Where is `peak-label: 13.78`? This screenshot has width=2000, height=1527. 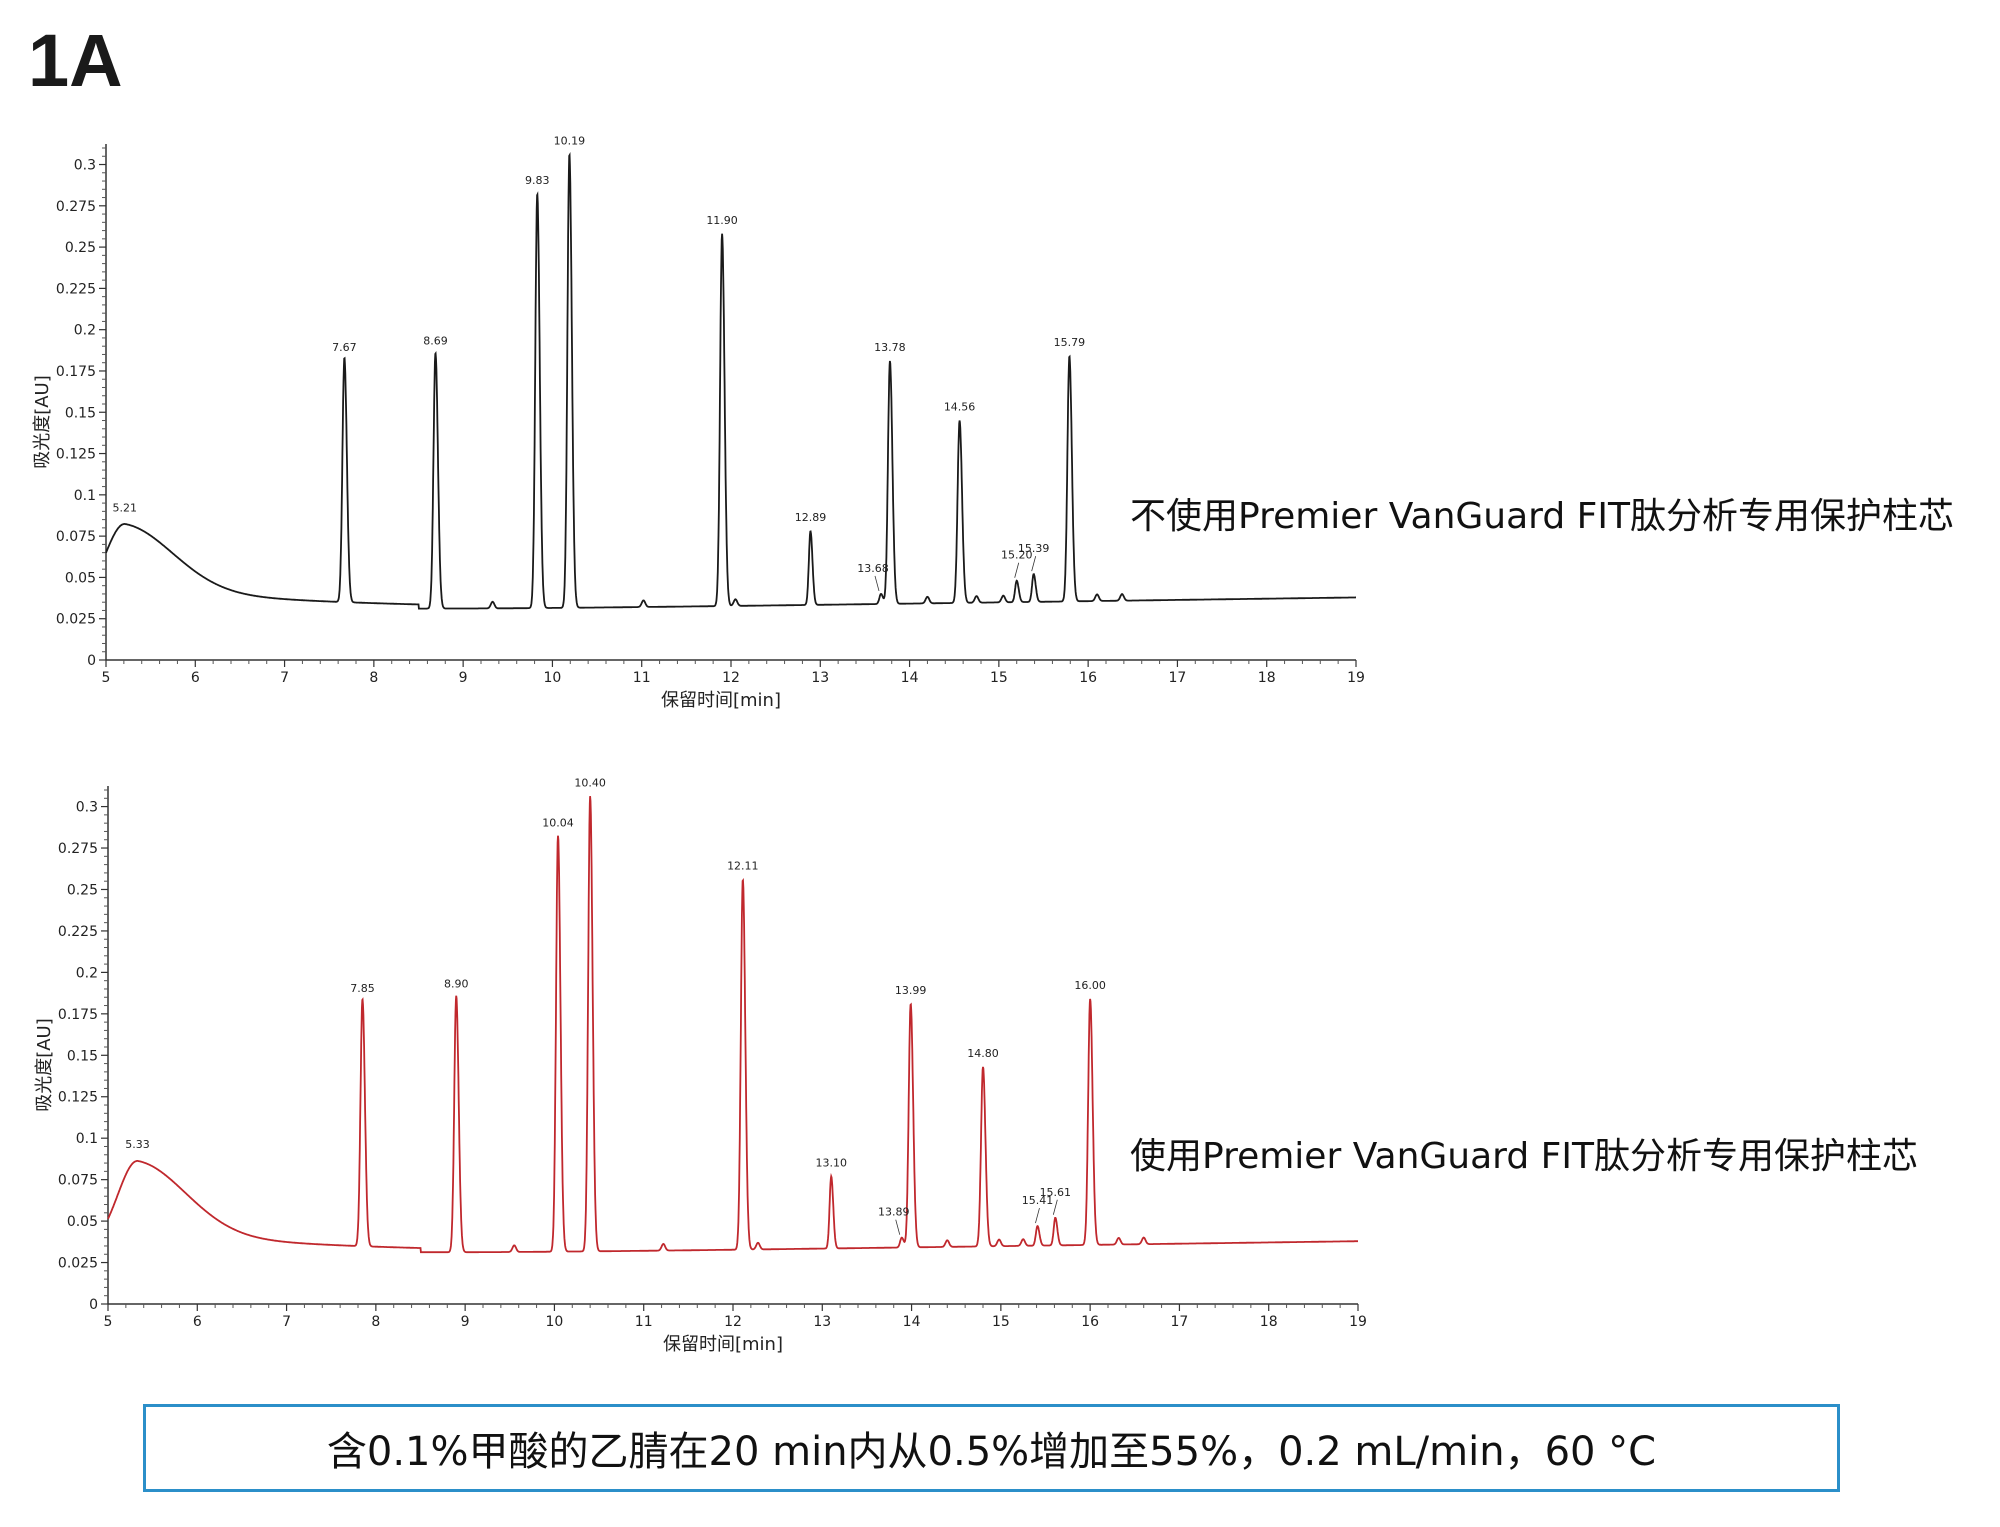 peak-label: 13.78 is located at coordinates (890, 347).